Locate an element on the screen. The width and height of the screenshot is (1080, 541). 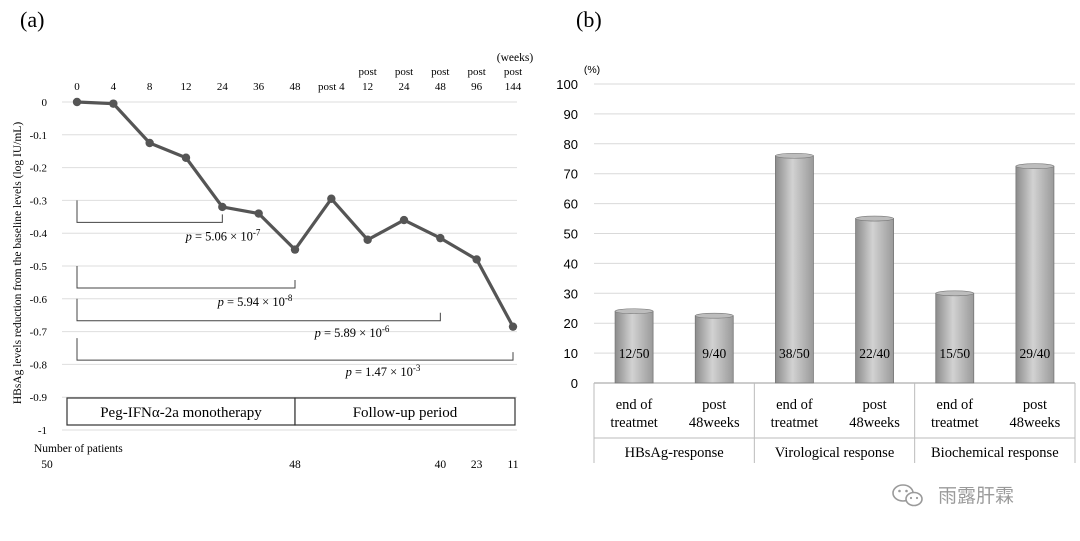
patients-count: 50 is located at coordinates (47, 465).